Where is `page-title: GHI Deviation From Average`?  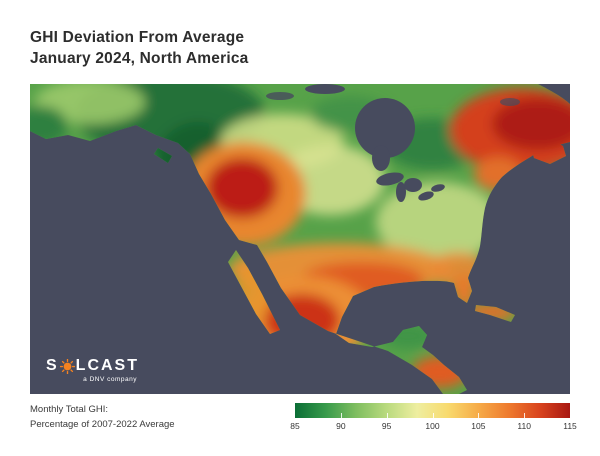 page-title: GHI Deviation From Average is located at coordinates (137, 37).